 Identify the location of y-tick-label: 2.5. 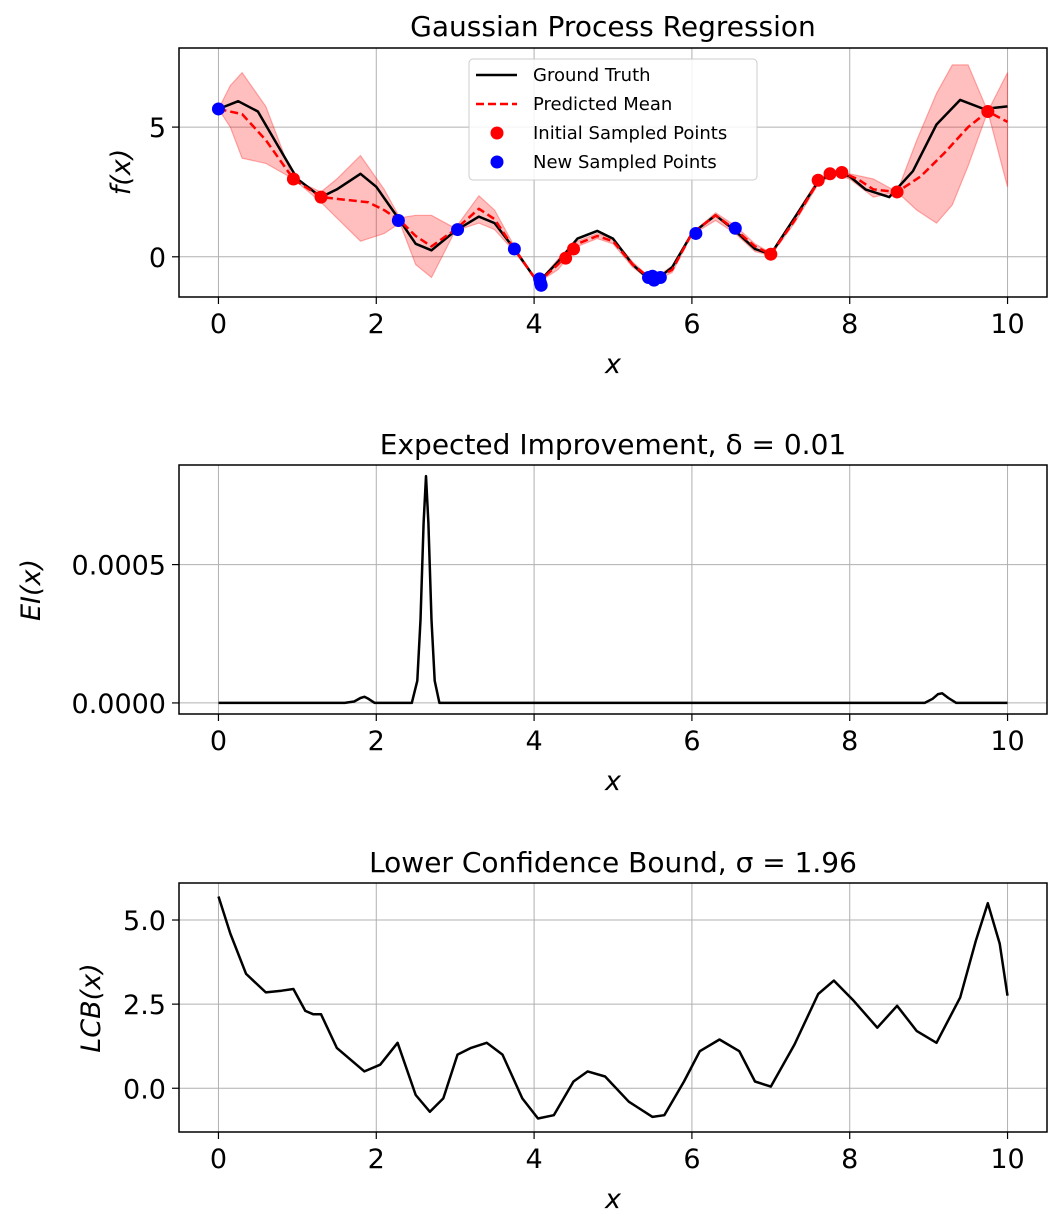
(144, 1005).